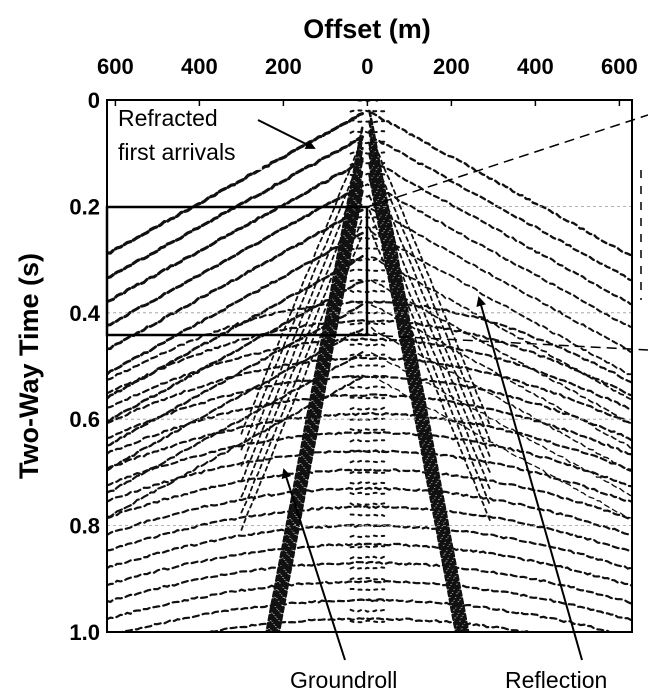  Describe the element at coordinates (94, 100) in the screenshot. I see `y-tick-label: 0` at that location.